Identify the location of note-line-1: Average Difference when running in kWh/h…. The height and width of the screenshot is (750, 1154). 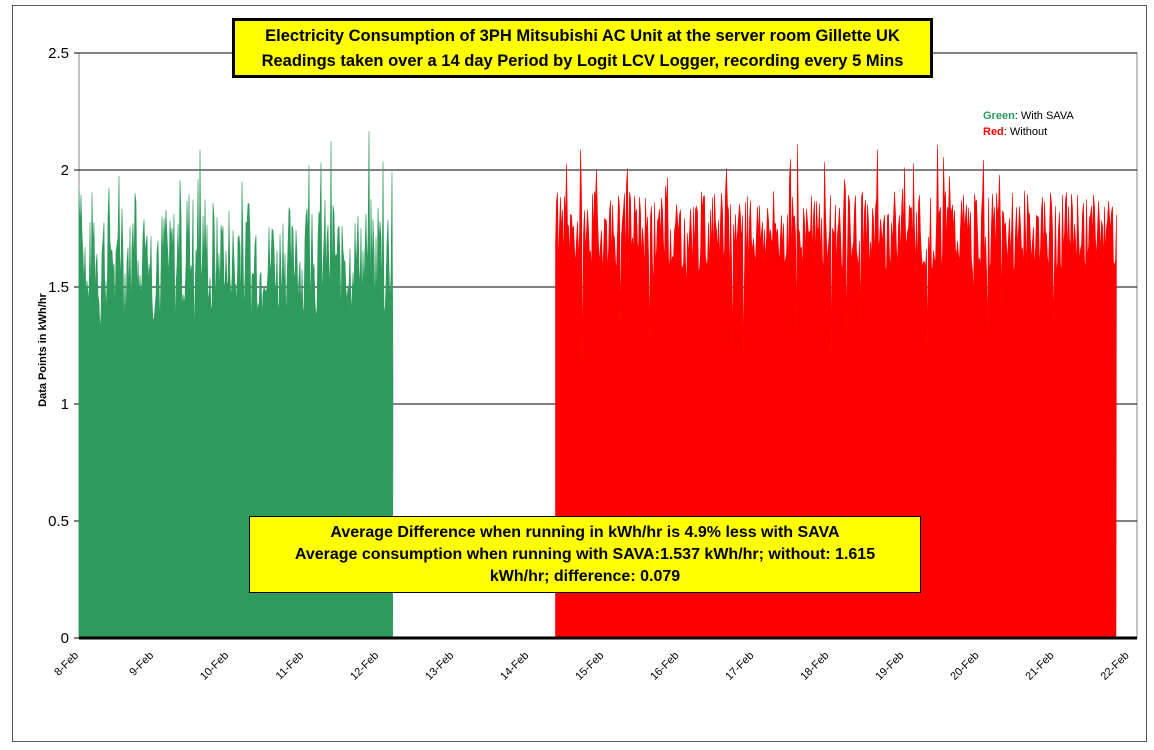
(585, 532).